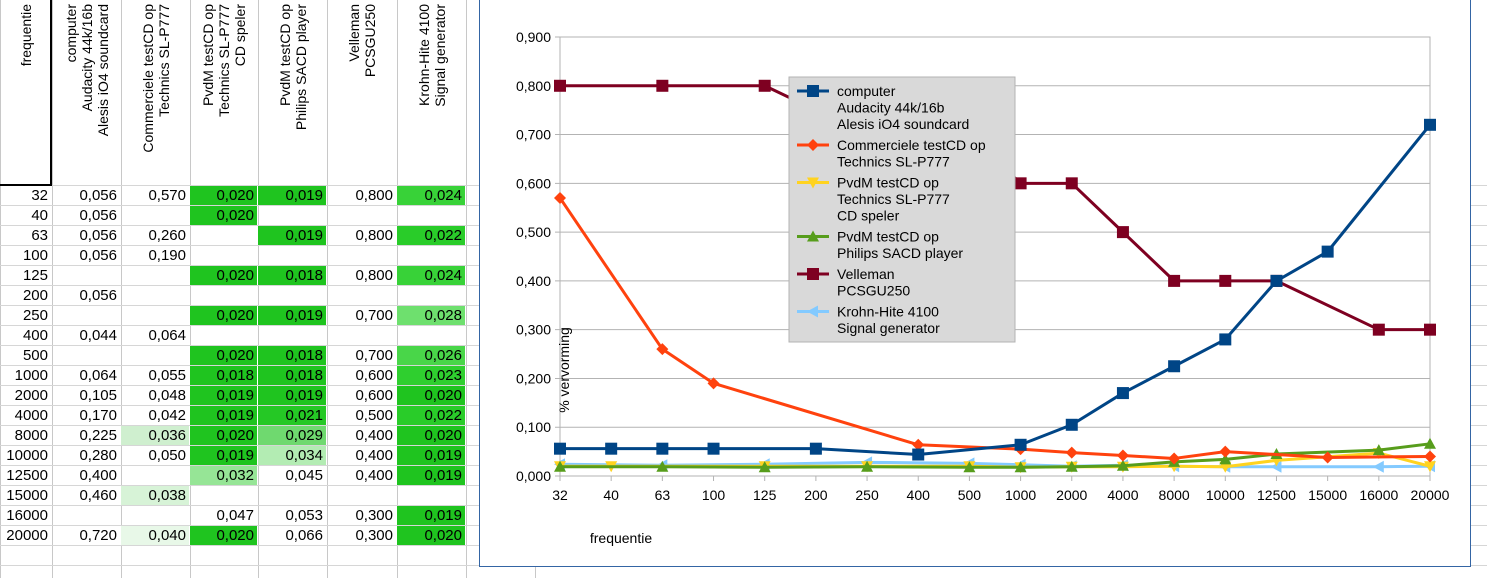 This screenshot has height=578, width=1487. I want to click on frequency-cell: 500, so click(35, 355).